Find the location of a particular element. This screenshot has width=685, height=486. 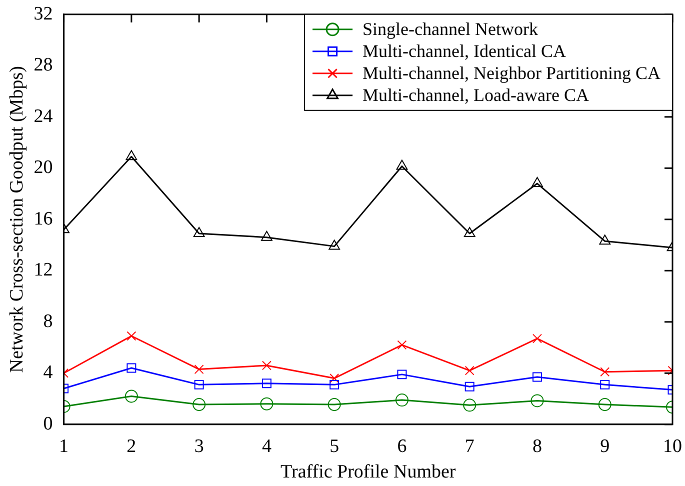

legend-label: Multi-channel, Load-aware CA is located at coordinates (475, 95).